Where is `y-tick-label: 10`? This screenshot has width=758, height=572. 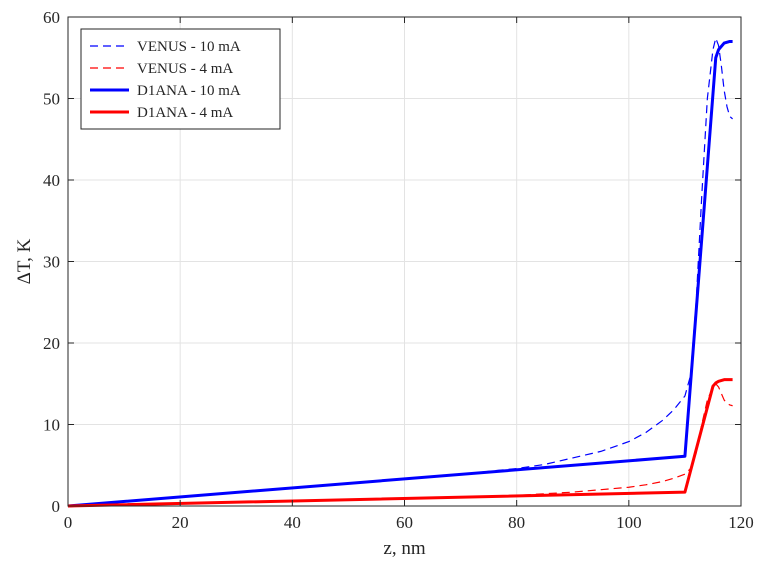
y-tick-label: 10 is located at coordinates (51, 425).